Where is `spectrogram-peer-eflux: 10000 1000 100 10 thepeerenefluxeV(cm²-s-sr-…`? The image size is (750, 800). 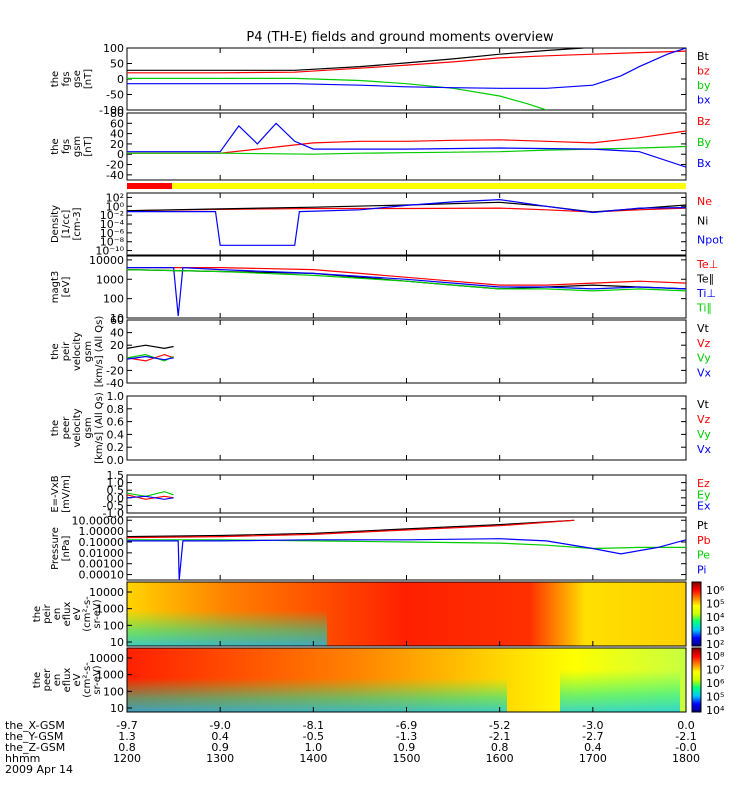
spectrogram-peer-eflux: 10000 1000 100 10 thepeerenefluxeV(cm²-s-sr-… is located at coordinates (378, 682).